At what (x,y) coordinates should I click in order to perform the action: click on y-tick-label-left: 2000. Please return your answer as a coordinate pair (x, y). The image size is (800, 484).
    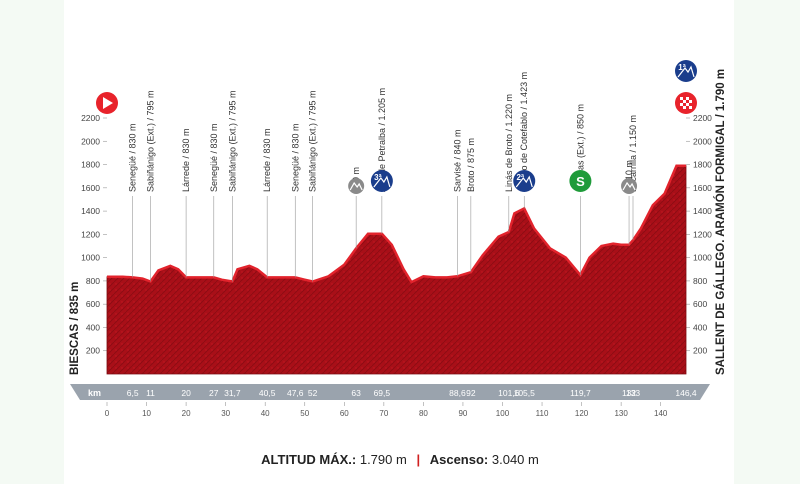
    Looking at the image, I should click on (90, 141).